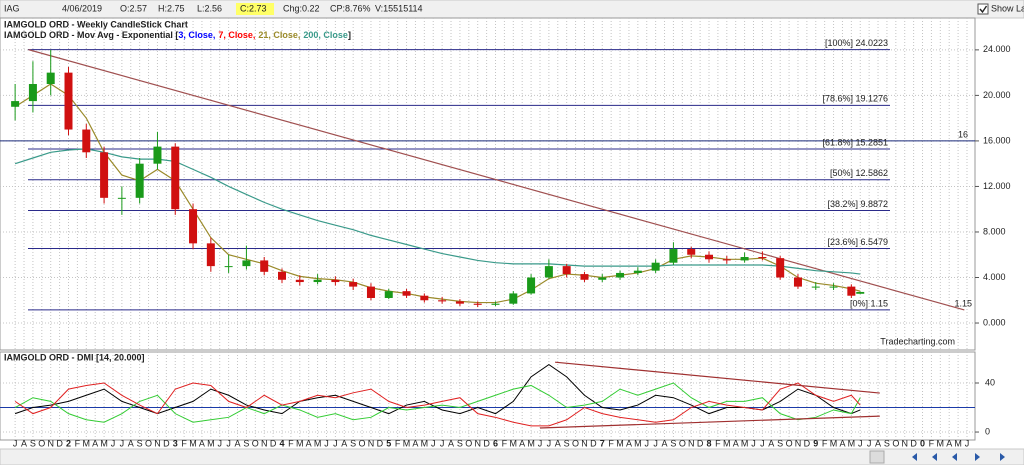  What do you see at coordinates (175, 443) in the screenshot?
I see `x-tick-label: 3` at bounding box center [175, 443].